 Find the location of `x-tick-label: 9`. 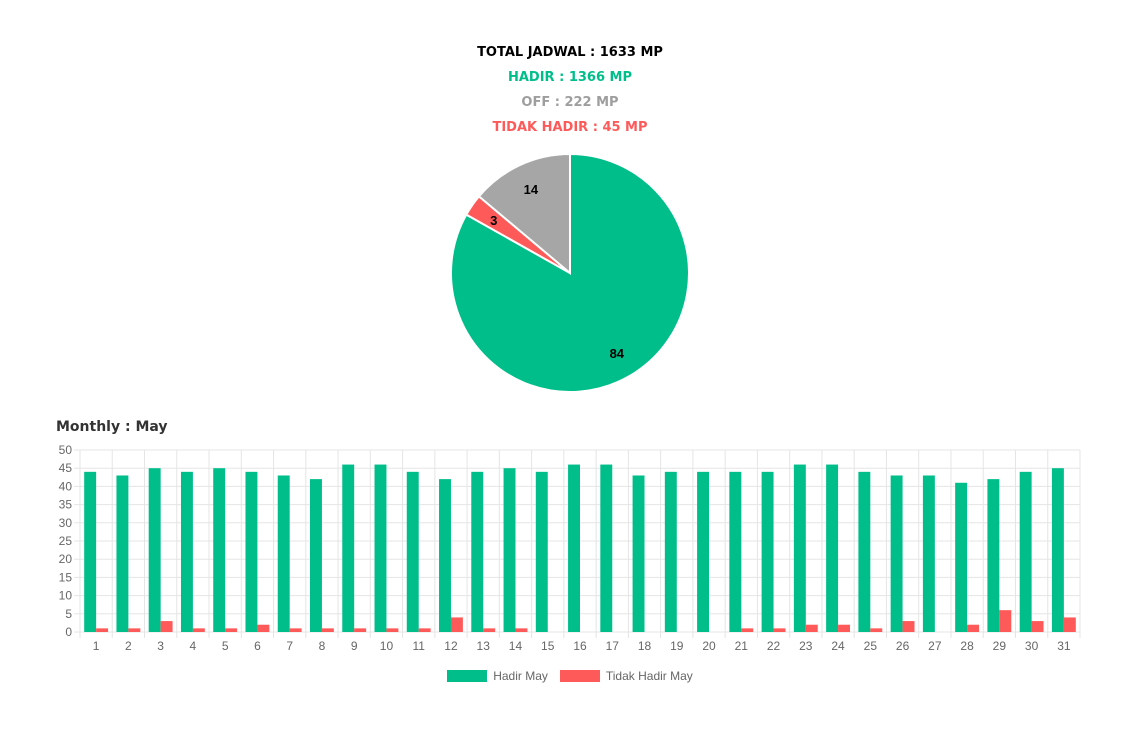

x-tick-label: 9 is located at coordinates (354, 646).